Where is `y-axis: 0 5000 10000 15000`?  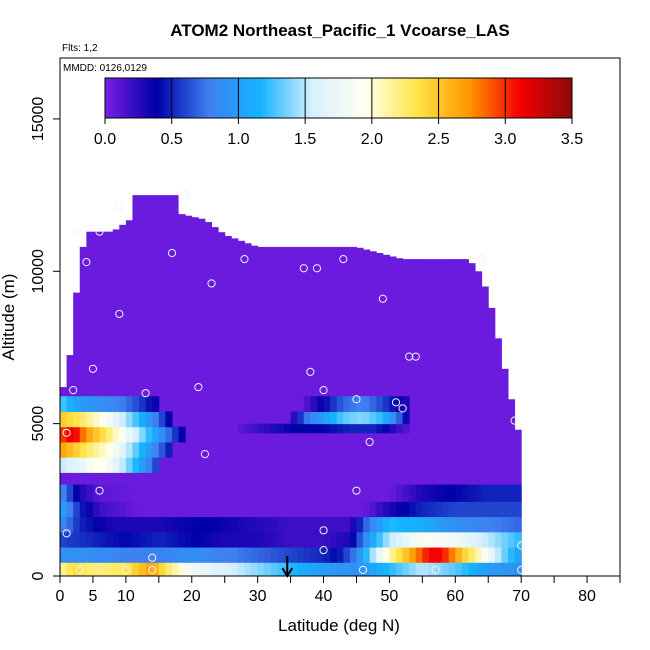 y-axis: 0 5000 10000 15000 is located at coordinates (45, 338).